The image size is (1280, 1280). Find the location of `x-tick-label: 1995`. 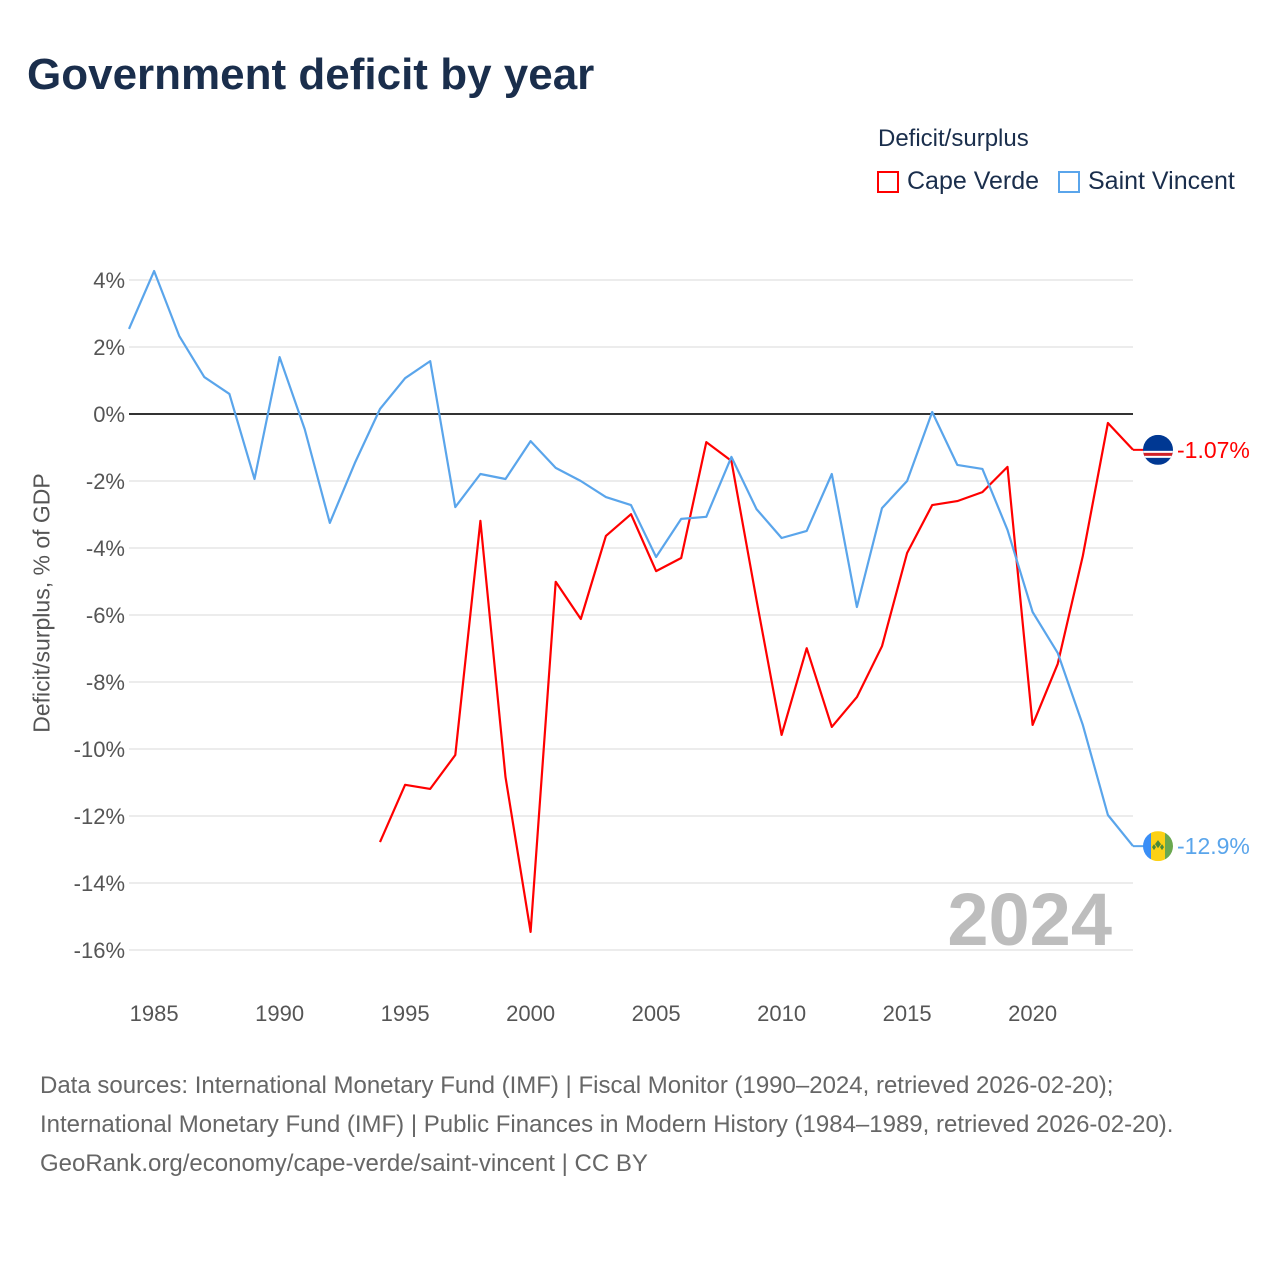

x-tick-label: 1995 is located at coordinates (405, 1013).